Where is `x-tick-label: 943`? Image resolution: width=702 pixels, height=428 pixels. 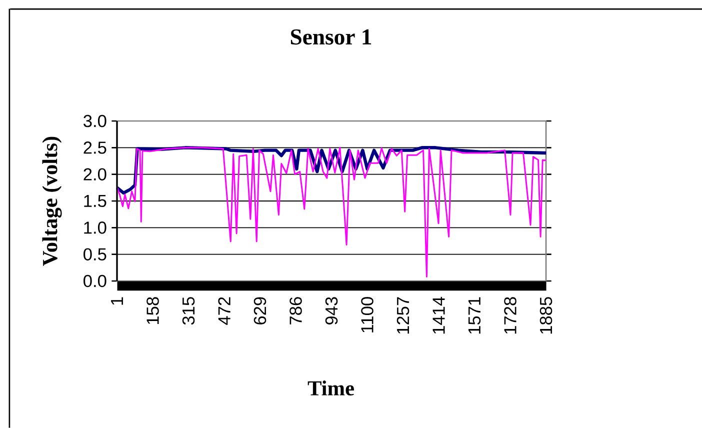
x-tick-label: 943 is located at coordinates (331, 310).